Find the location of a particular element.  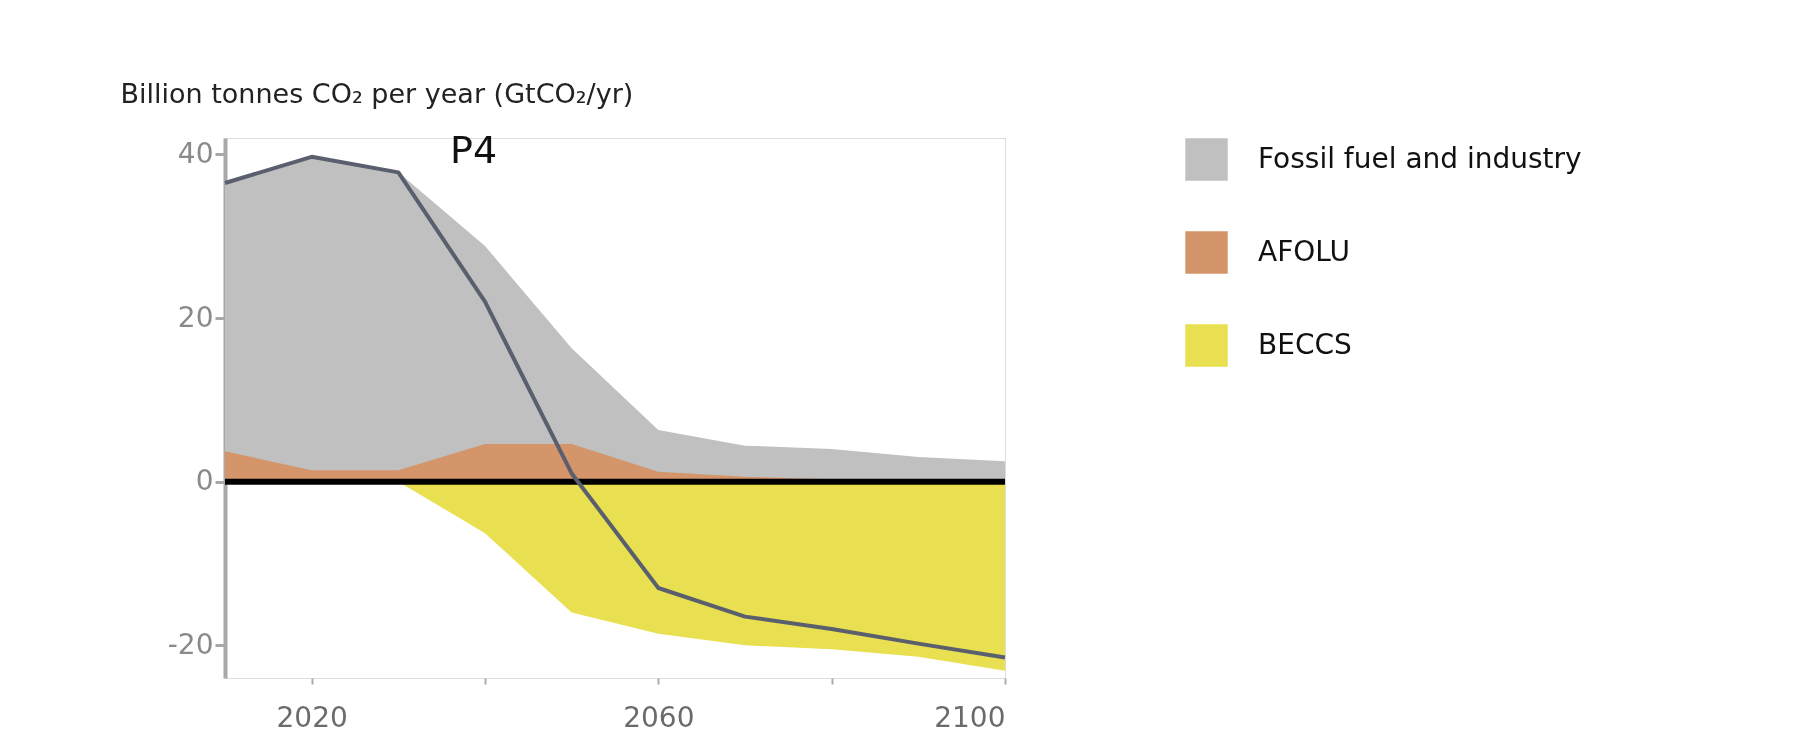

y-axis-title: Billion tonnes CO₂ per year (GtCO₂/yr) is located at coordinates (377, 93).